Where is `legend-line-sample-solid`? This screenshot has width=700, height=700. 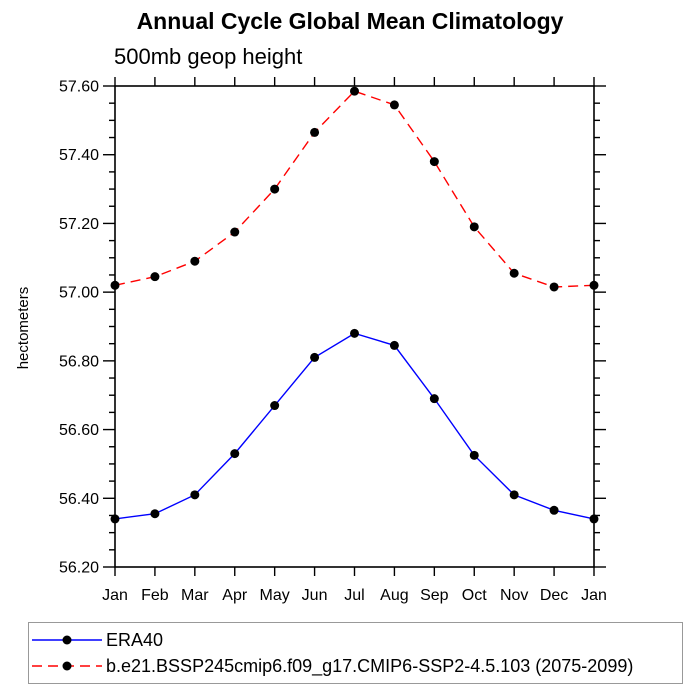
legend-line-sample-solid is located at coordinates (67, 640).